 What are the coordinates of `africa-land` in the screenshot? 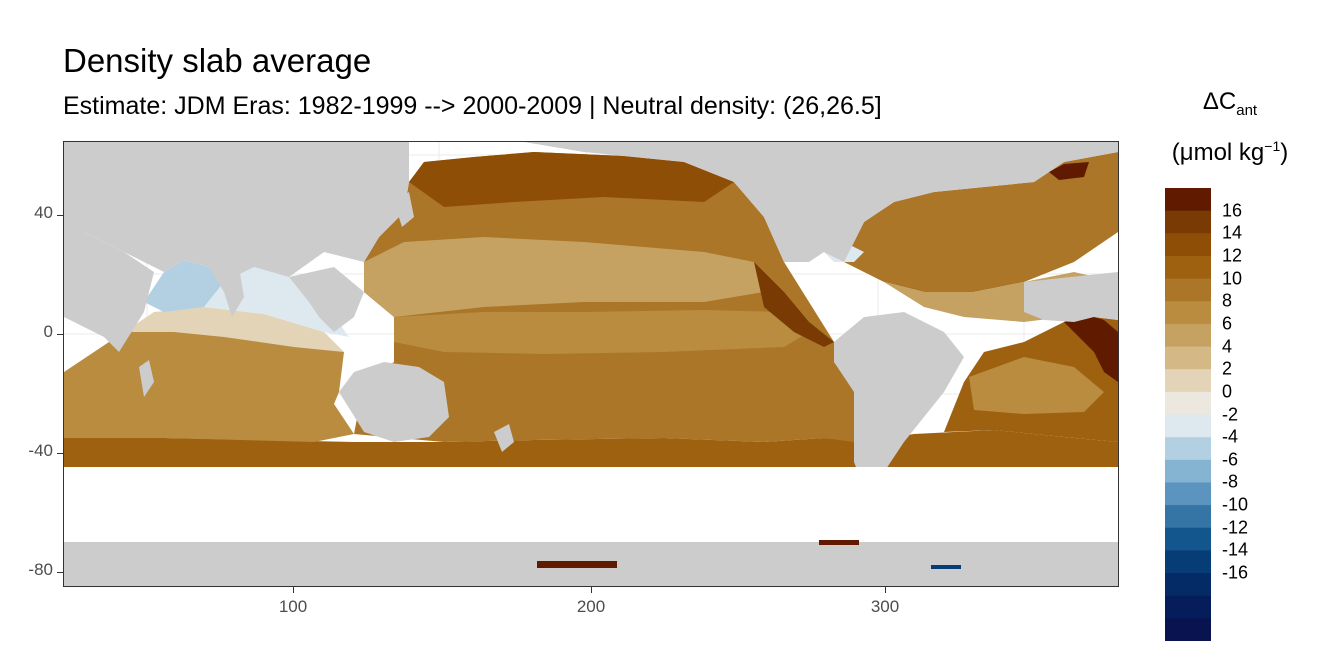 It's located at (109, 247).